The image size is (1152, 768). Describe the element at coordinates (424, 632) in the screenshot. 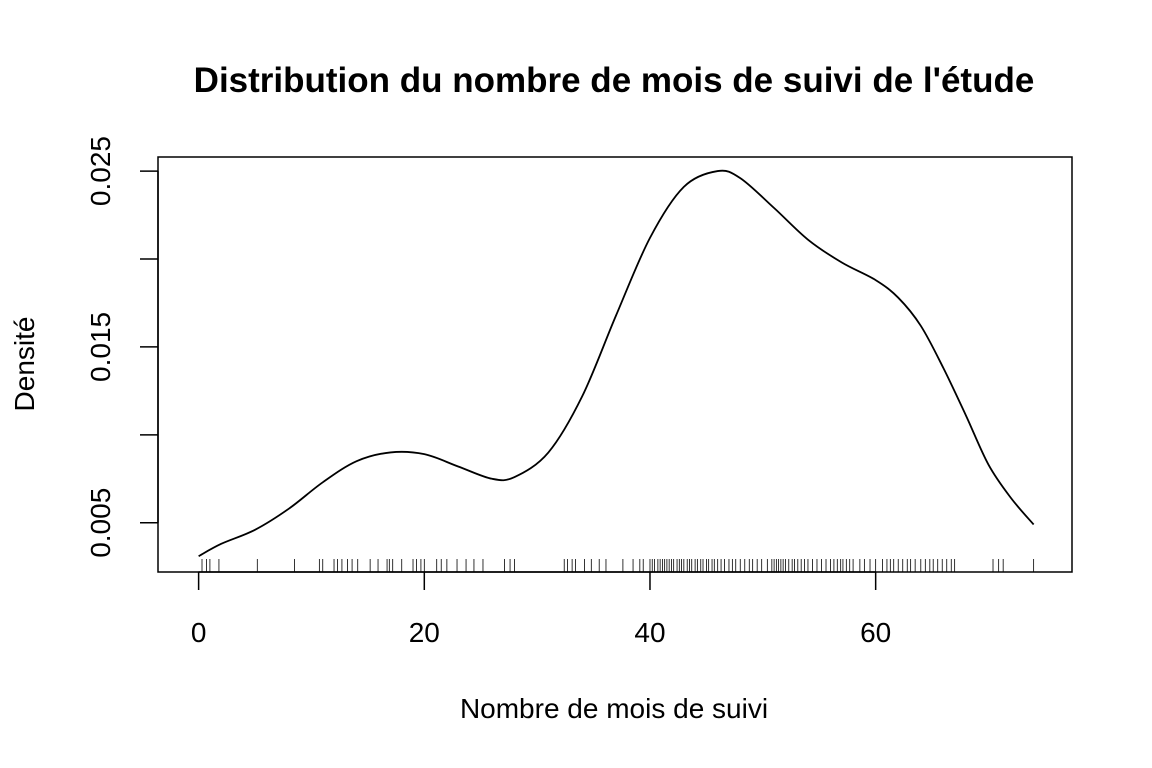

I see `x-tick-label: 20` at that location.